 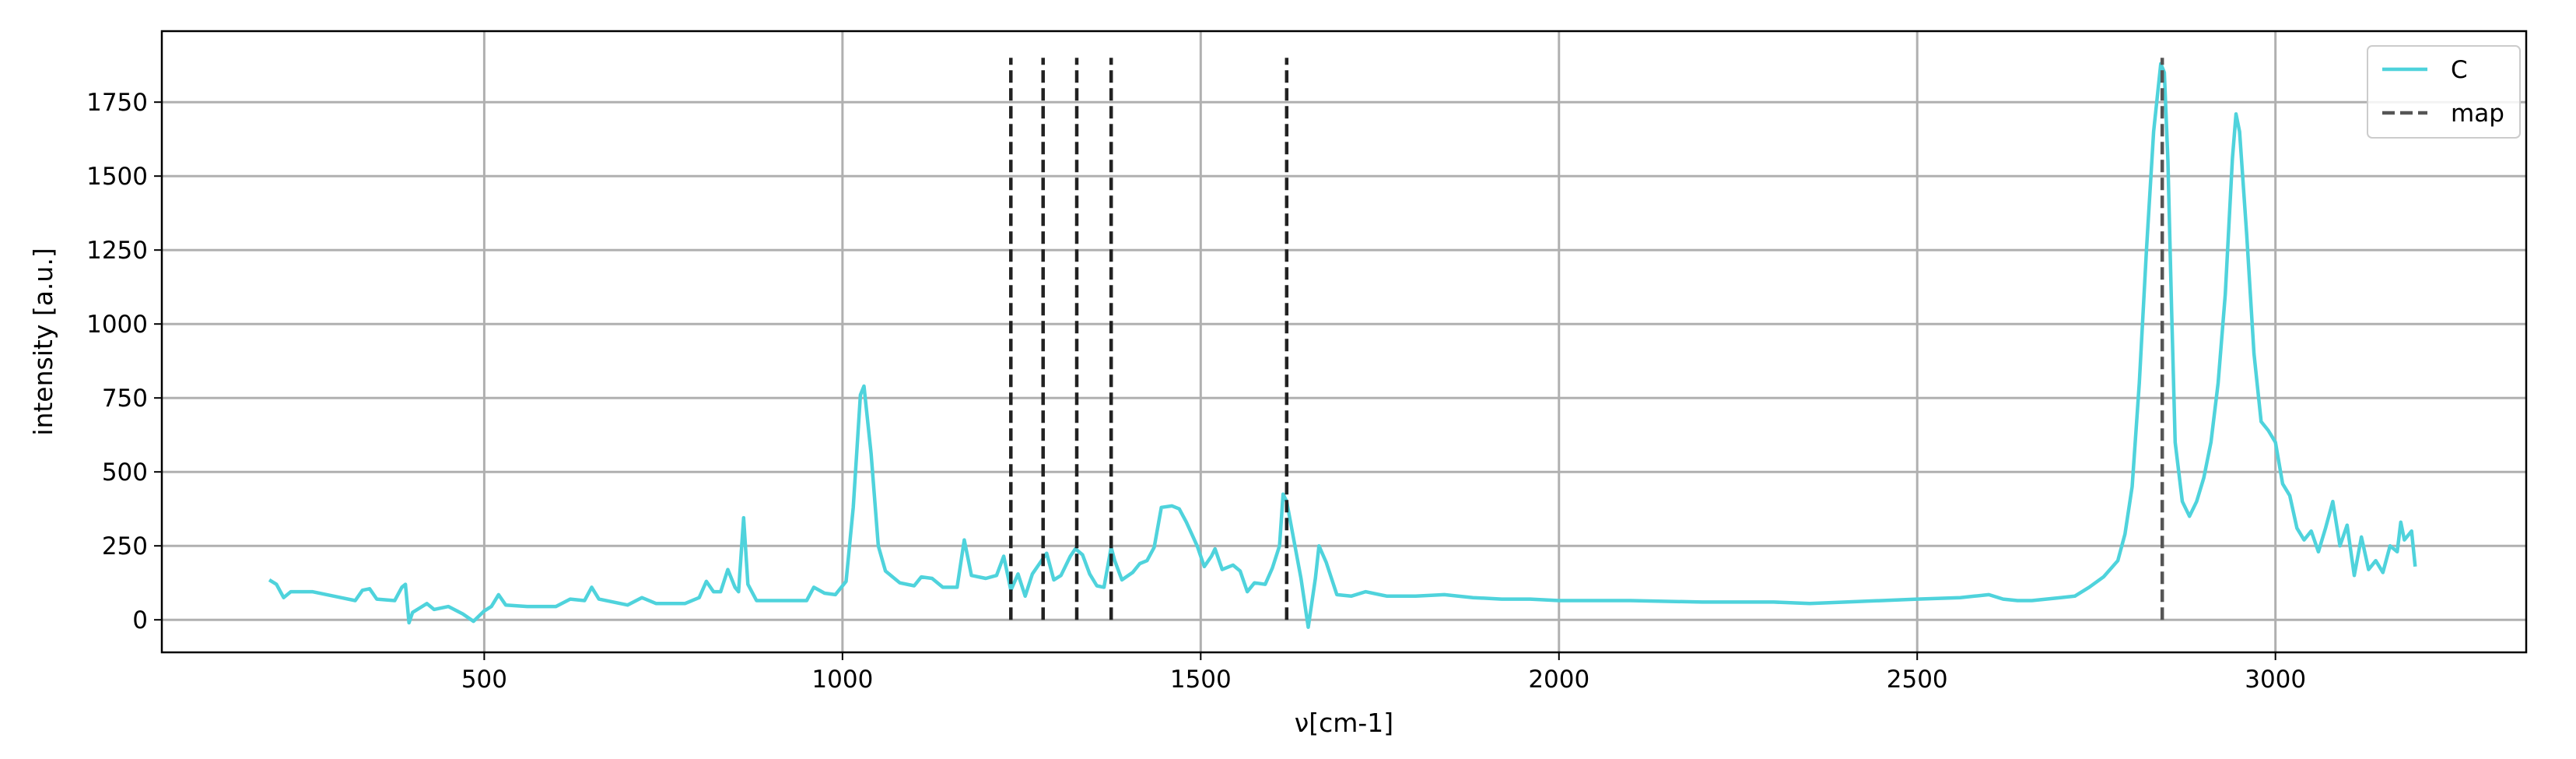 I want to click on legend-label-c: C, so click(x=2459, y=70).